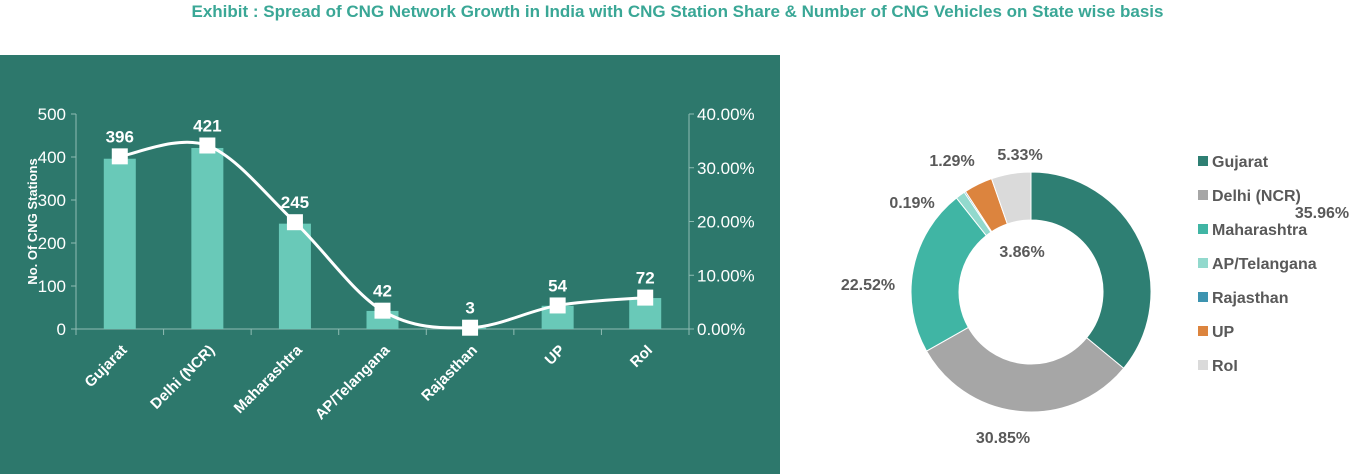 This screenshot has width=1355, height=474. Describe the element at coordinates (207, 238) in the screenshot. I see `bar-delhi-ncr-` at that location.